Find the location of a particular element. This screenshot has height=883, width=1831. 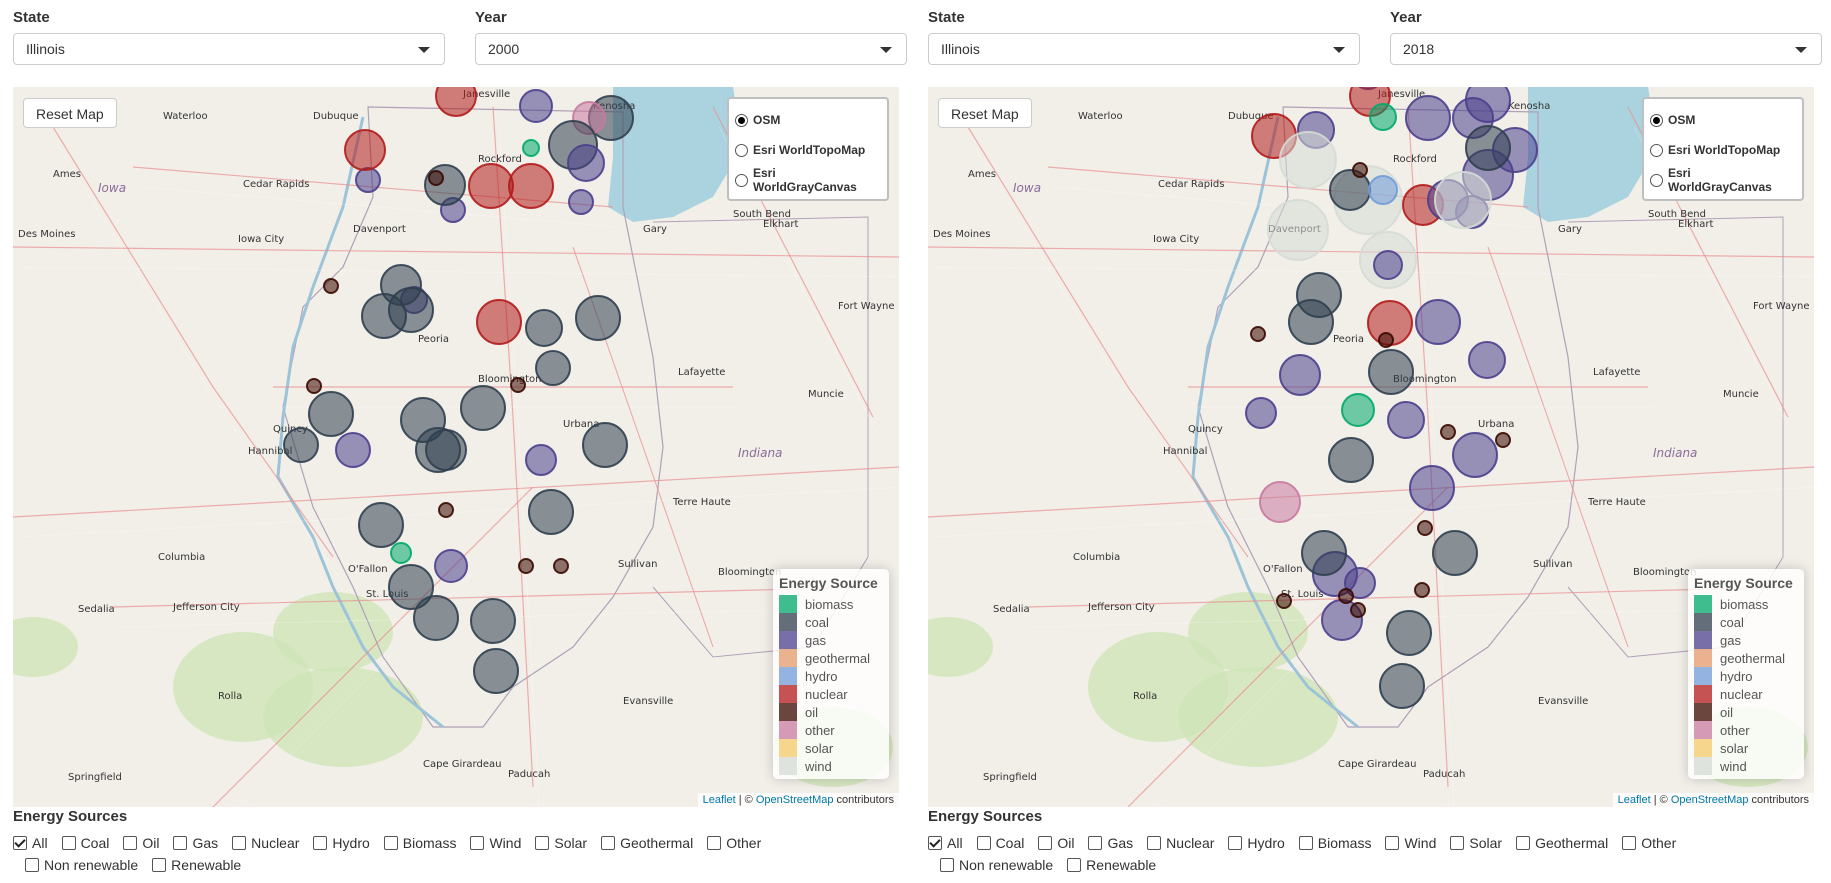

checkbox-hydro: Hydro is located at coordinates (1256, 843).